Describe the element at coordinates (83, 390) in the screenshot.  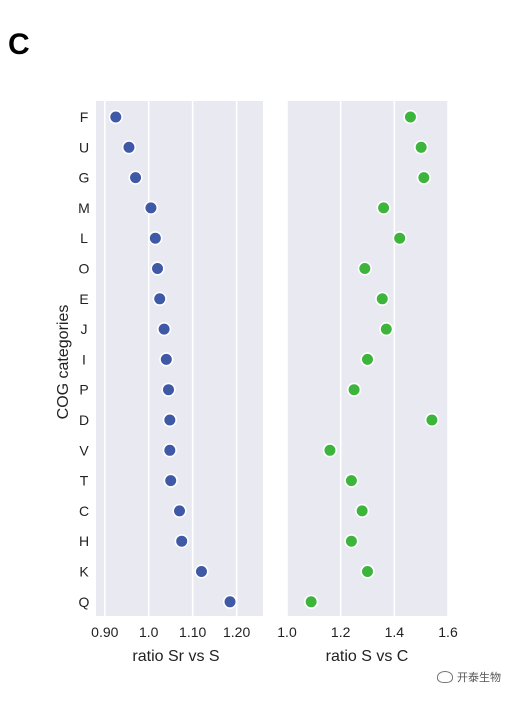
I see `category-label: P` at that location.